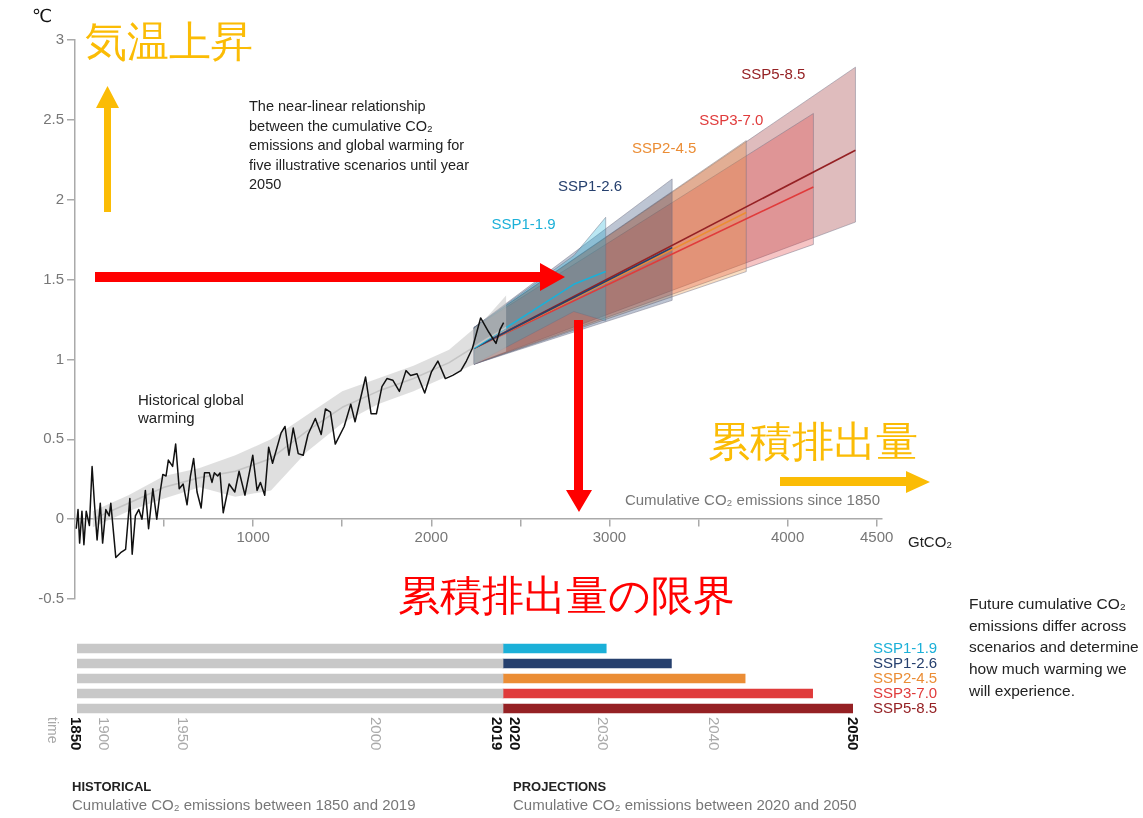 Image resolution: width=1143 pixels, height=818 pixels. What do you see at coordinates (53, 438) in the screenshot?
I see `y-tick-label: 0.5` at bounding box center [53, 438].